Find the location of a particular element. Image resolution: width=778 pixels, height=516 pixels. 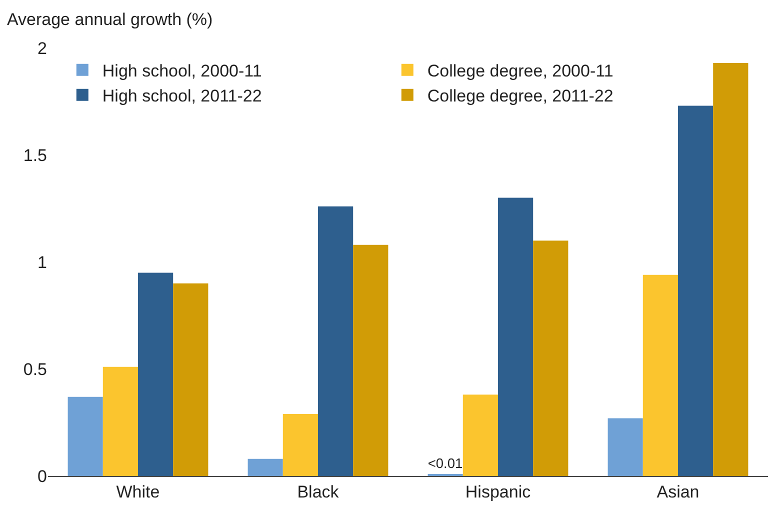

data-label: <0.01 is located at coordinates (445, 464).